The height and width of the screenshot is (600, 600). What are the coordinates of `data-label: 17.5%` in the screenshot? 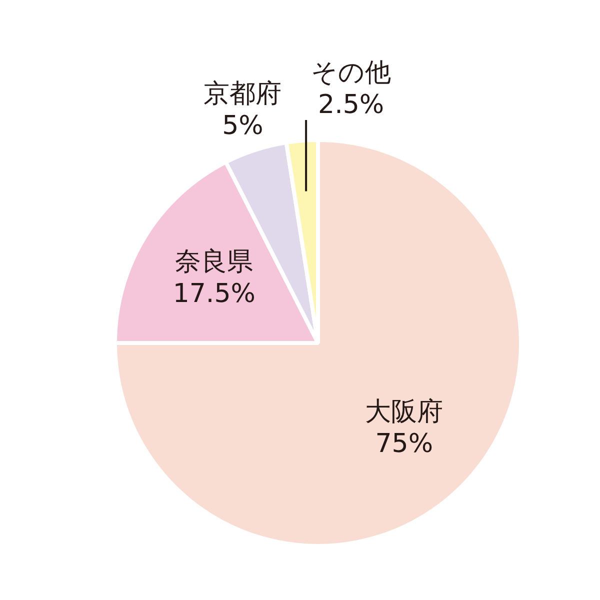 It's located at (214, 294).